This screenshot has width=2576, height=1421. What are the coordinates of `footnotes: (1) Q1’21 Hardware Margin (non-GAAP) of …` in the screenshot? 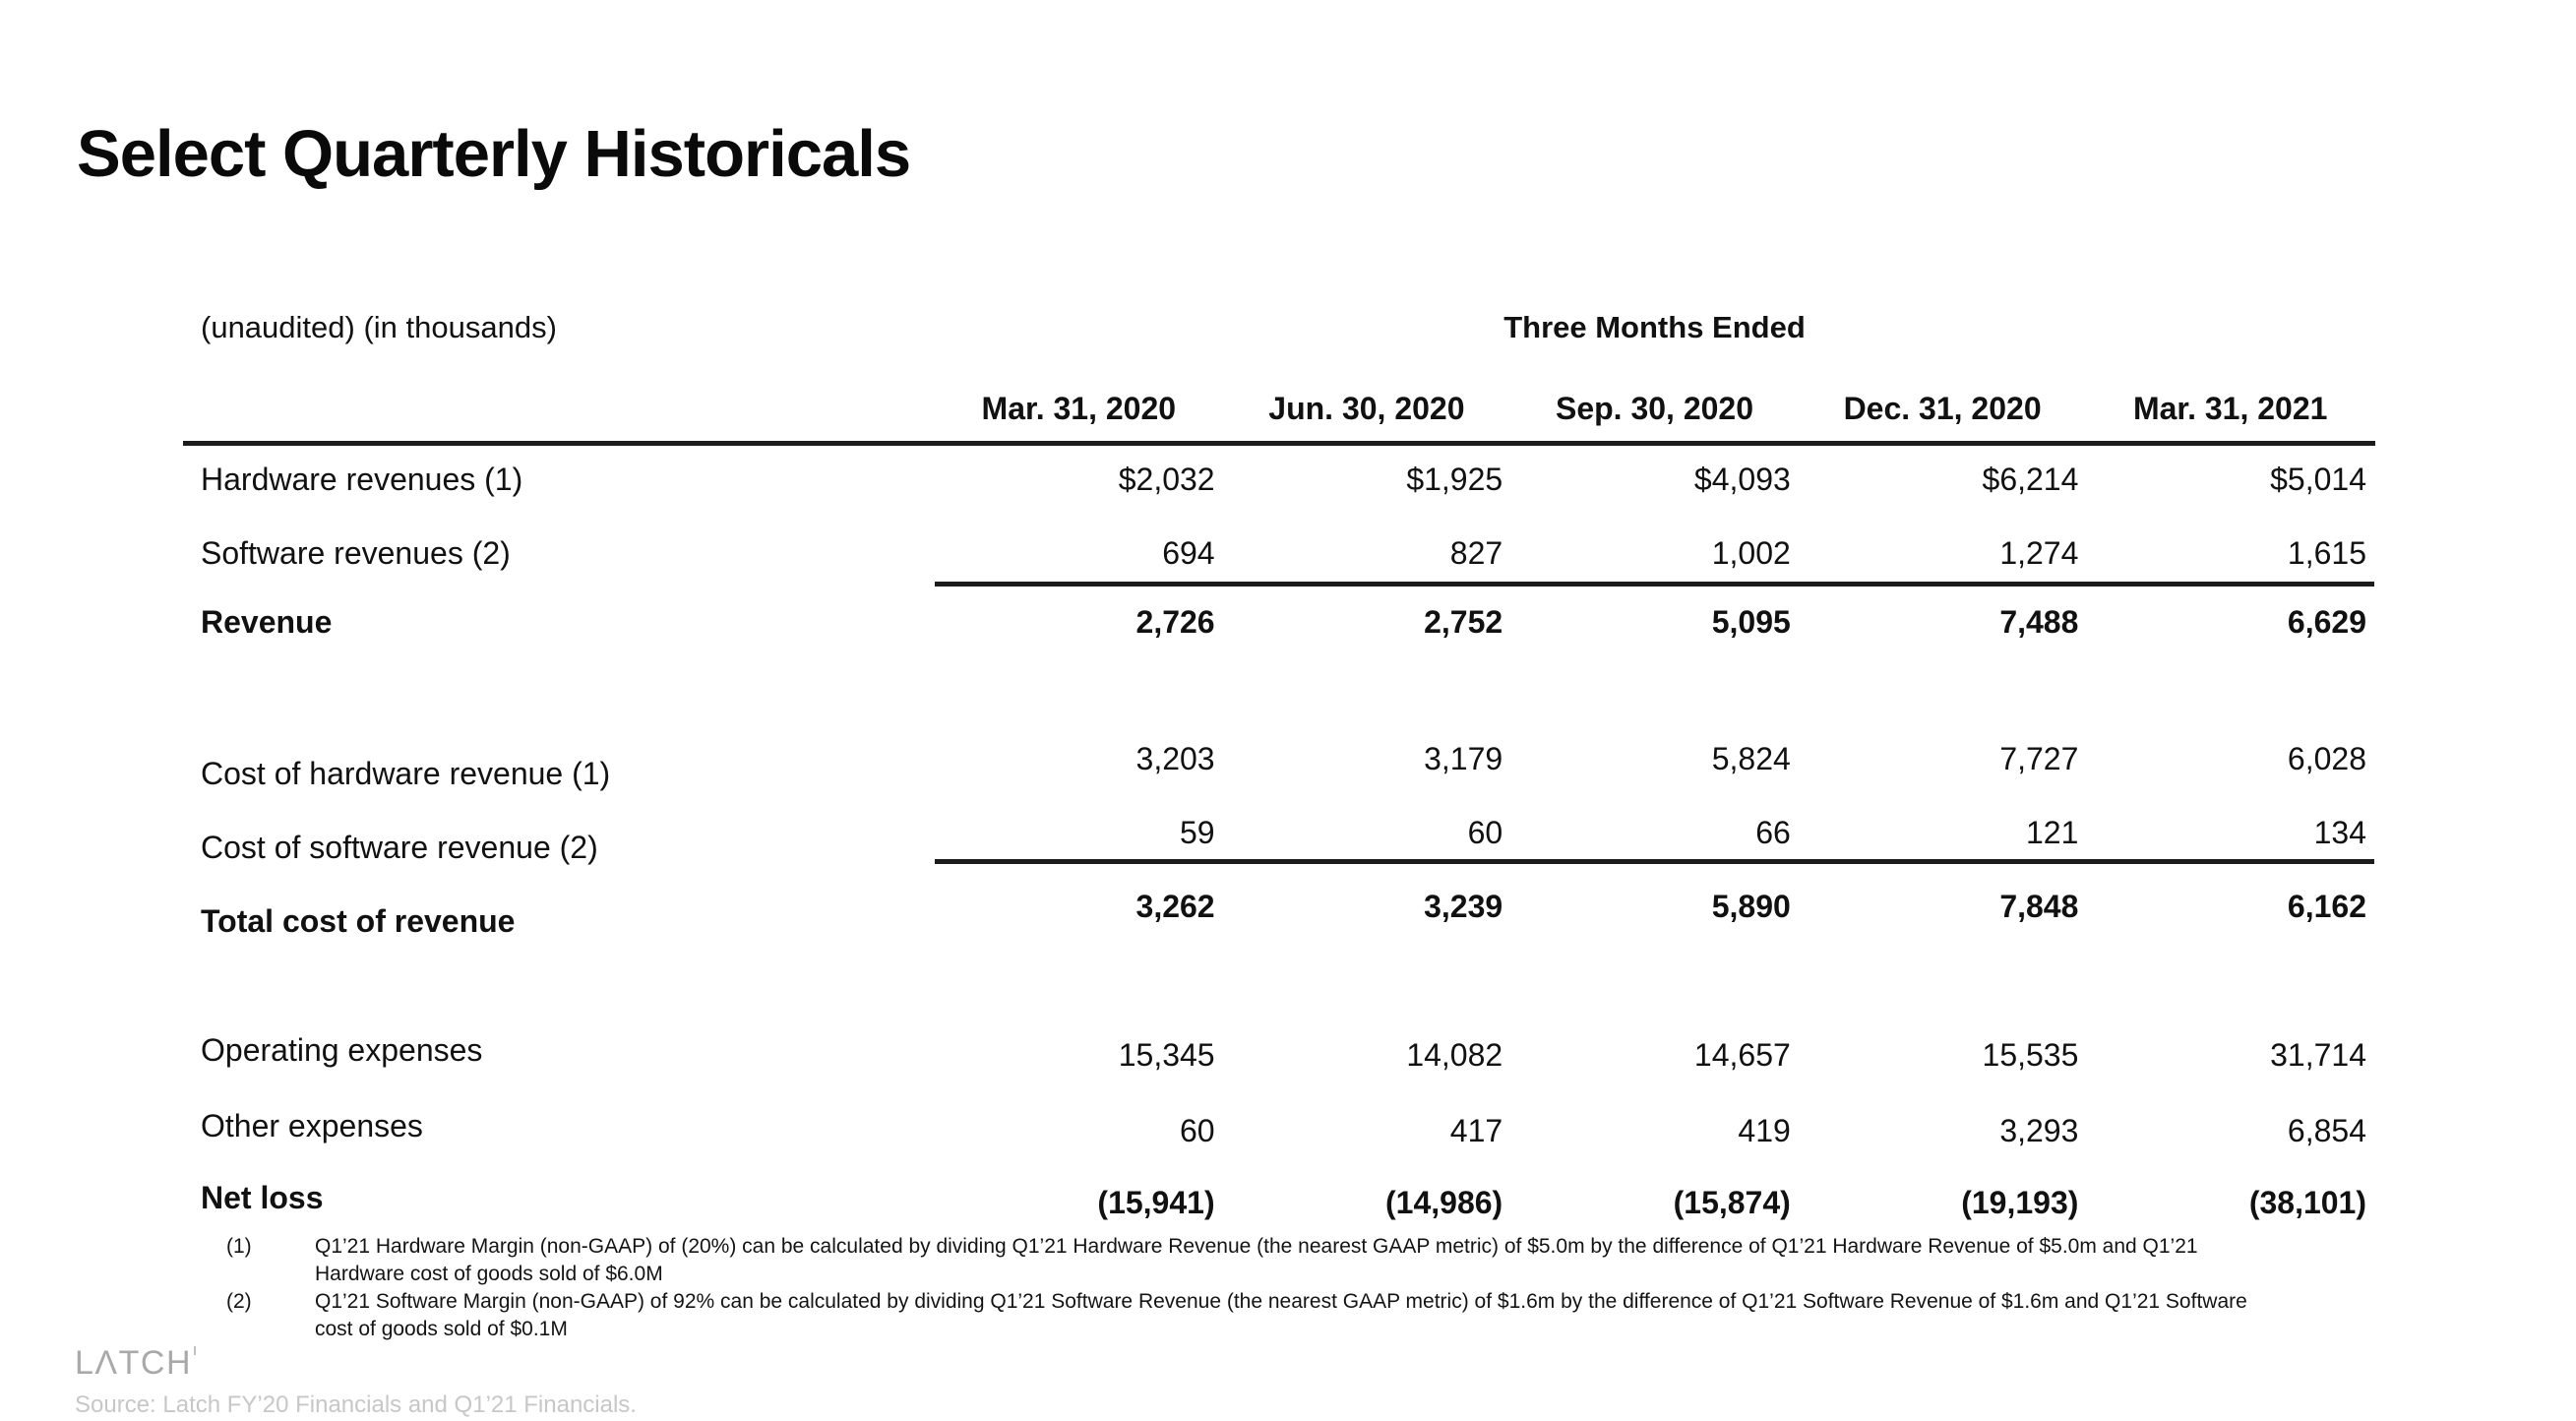 It's located at (1247, 1288).